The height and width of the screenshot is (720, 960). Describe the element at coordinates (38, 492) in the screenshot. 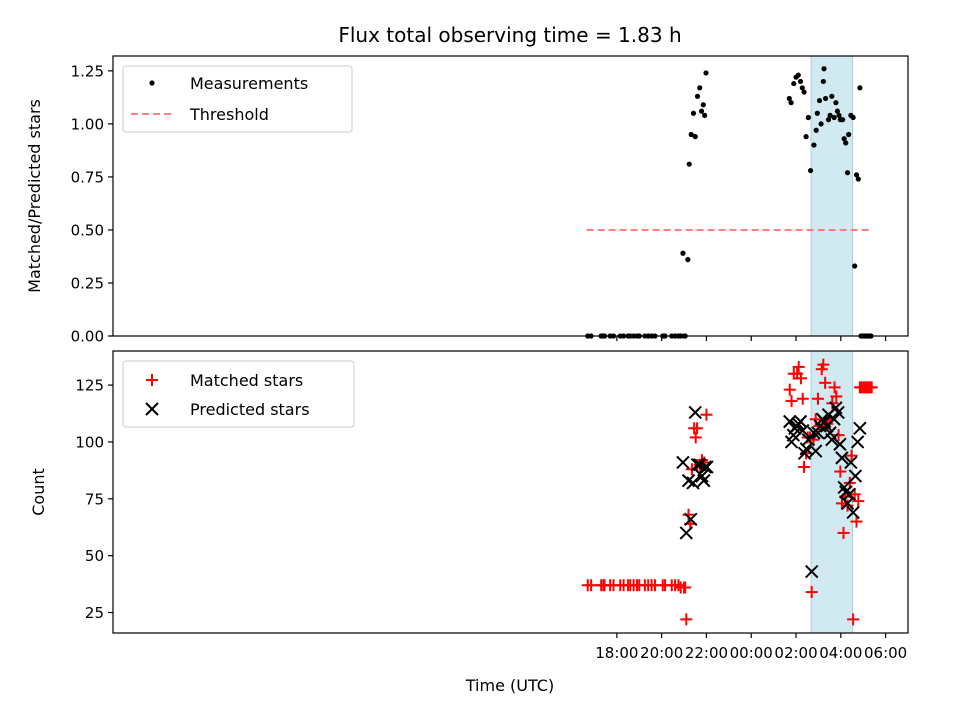

I see `bottom-y-axis-label: Count` at that location.